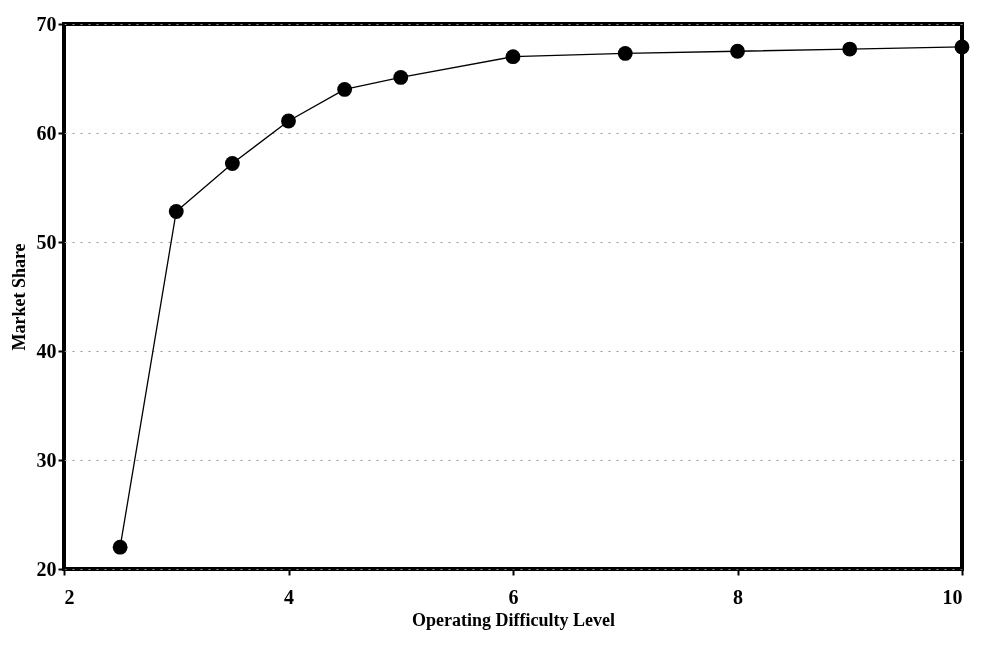  Describe the element at coordinates (513, 596) in the screenshot. I see `x-tick-label: 6` at that location.